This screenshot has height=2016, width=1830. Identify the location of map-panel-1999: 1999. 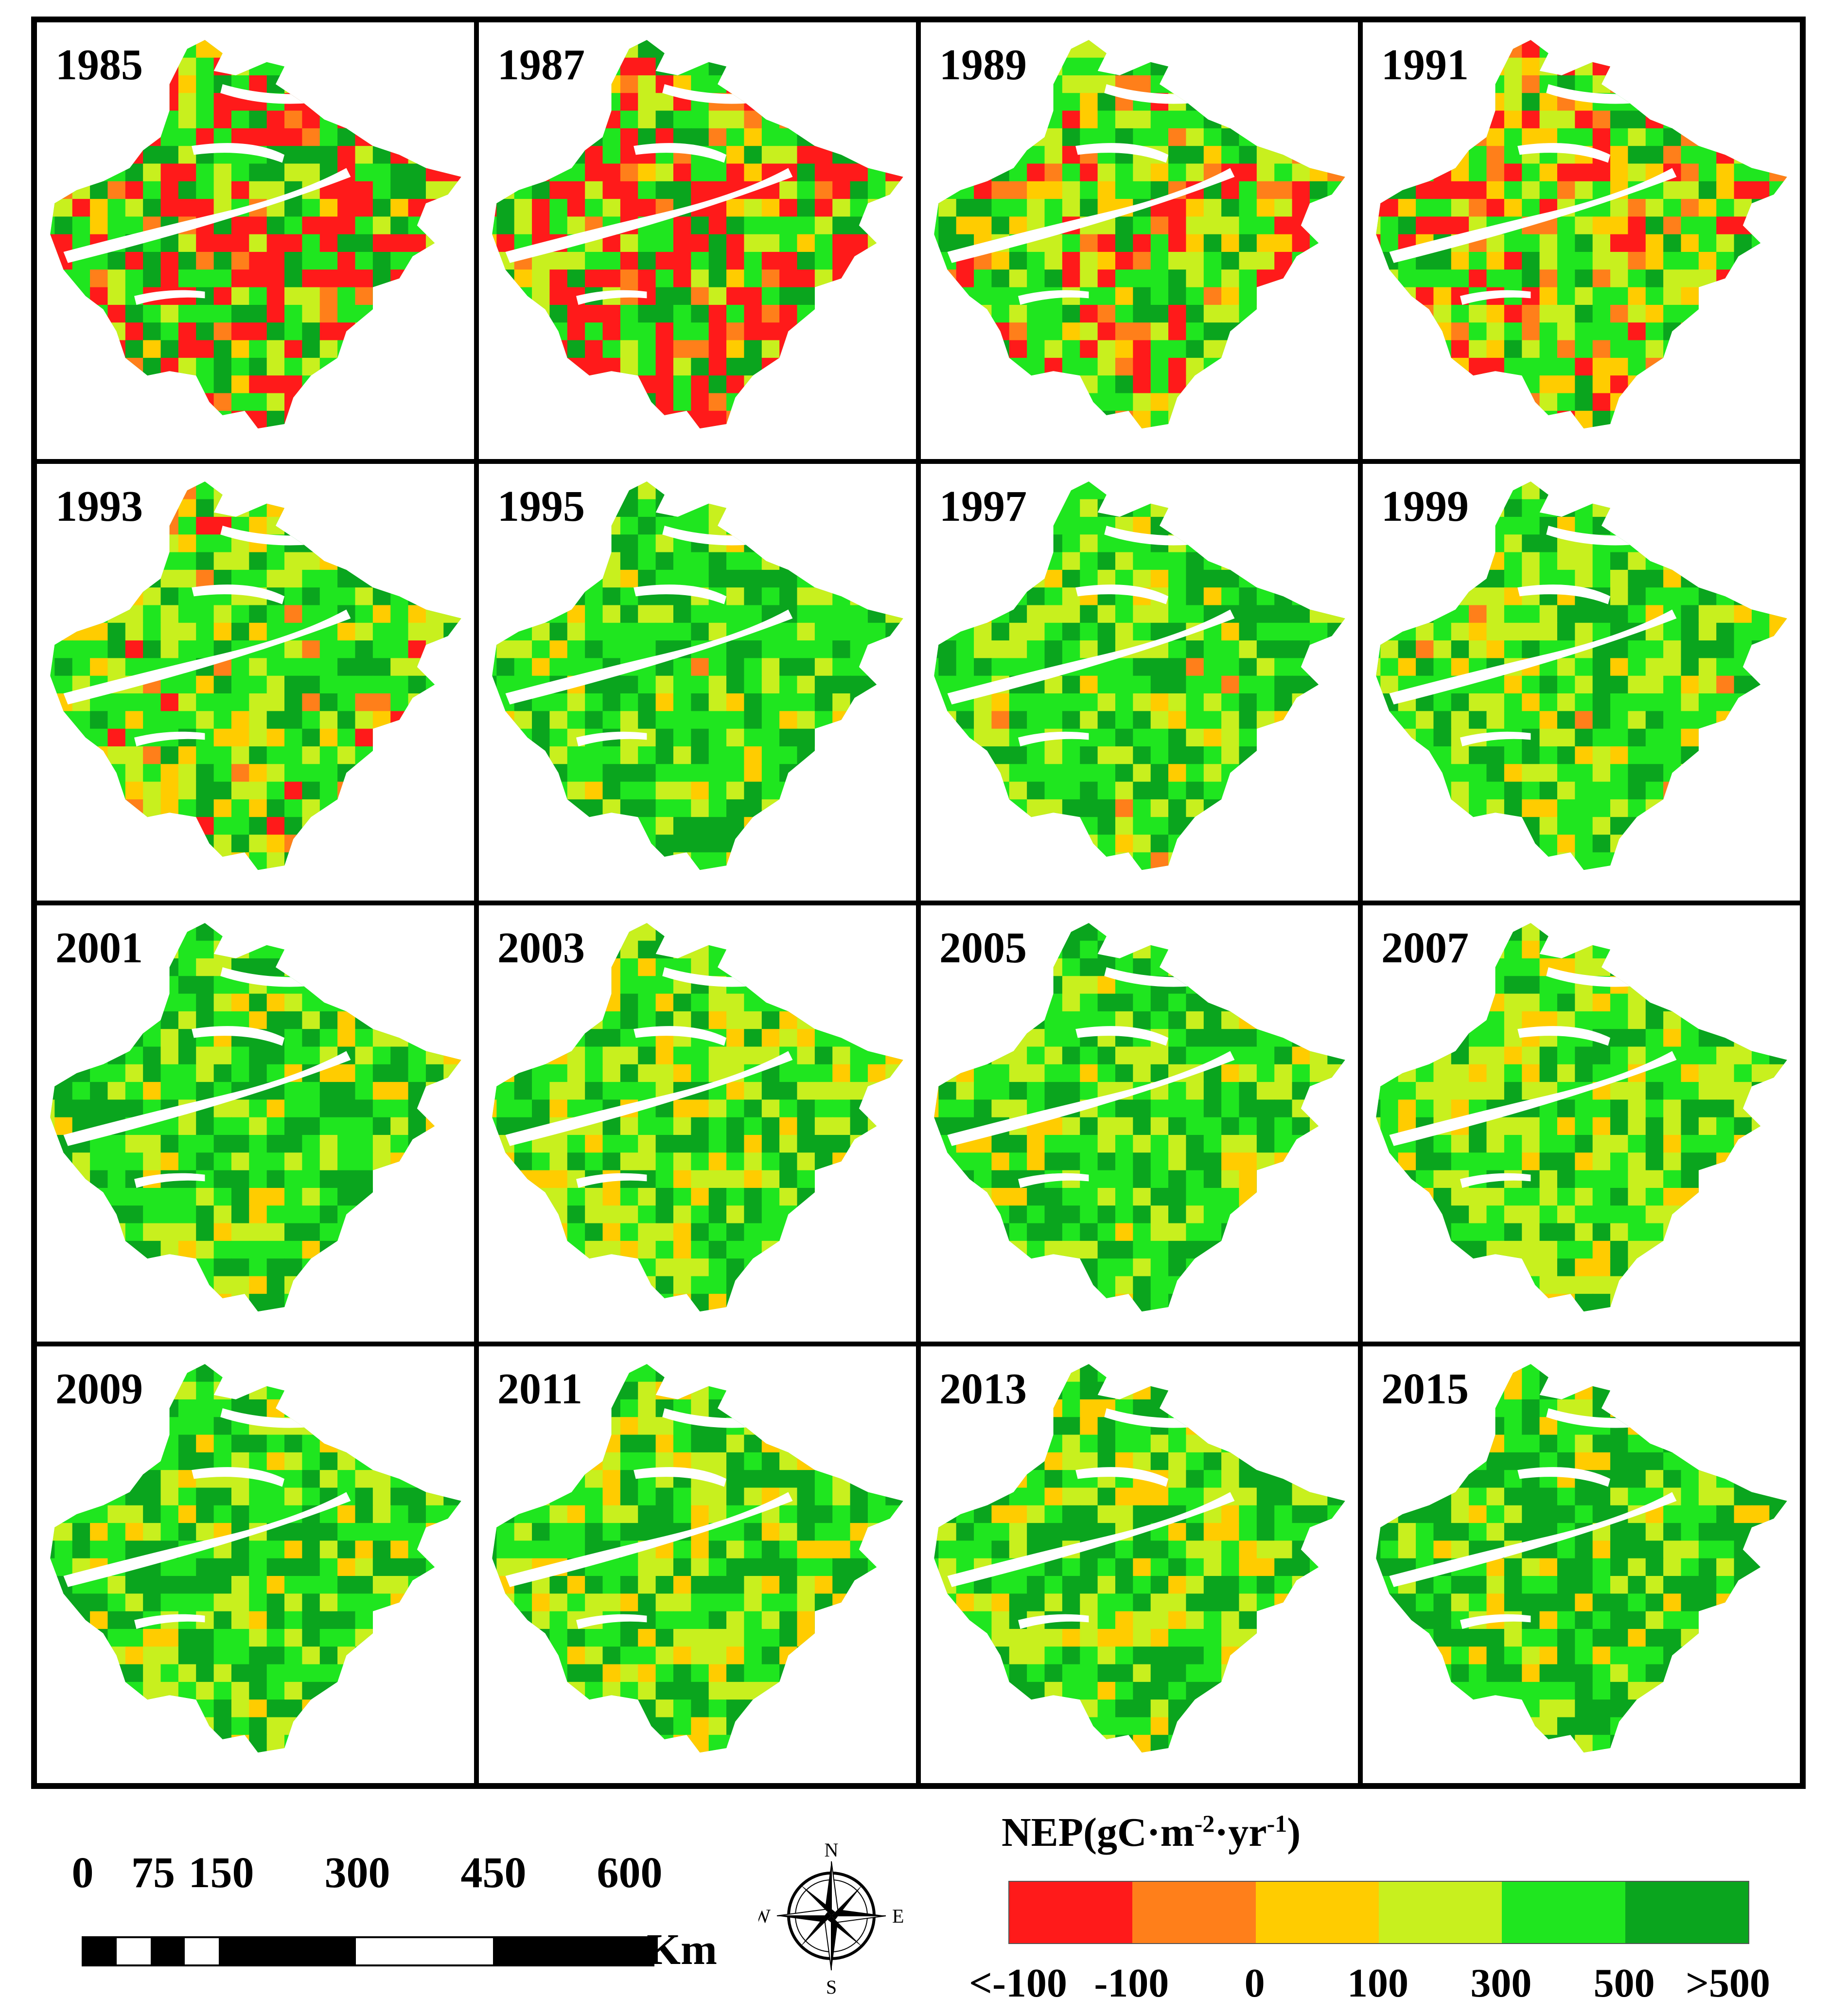
(1581, 682).